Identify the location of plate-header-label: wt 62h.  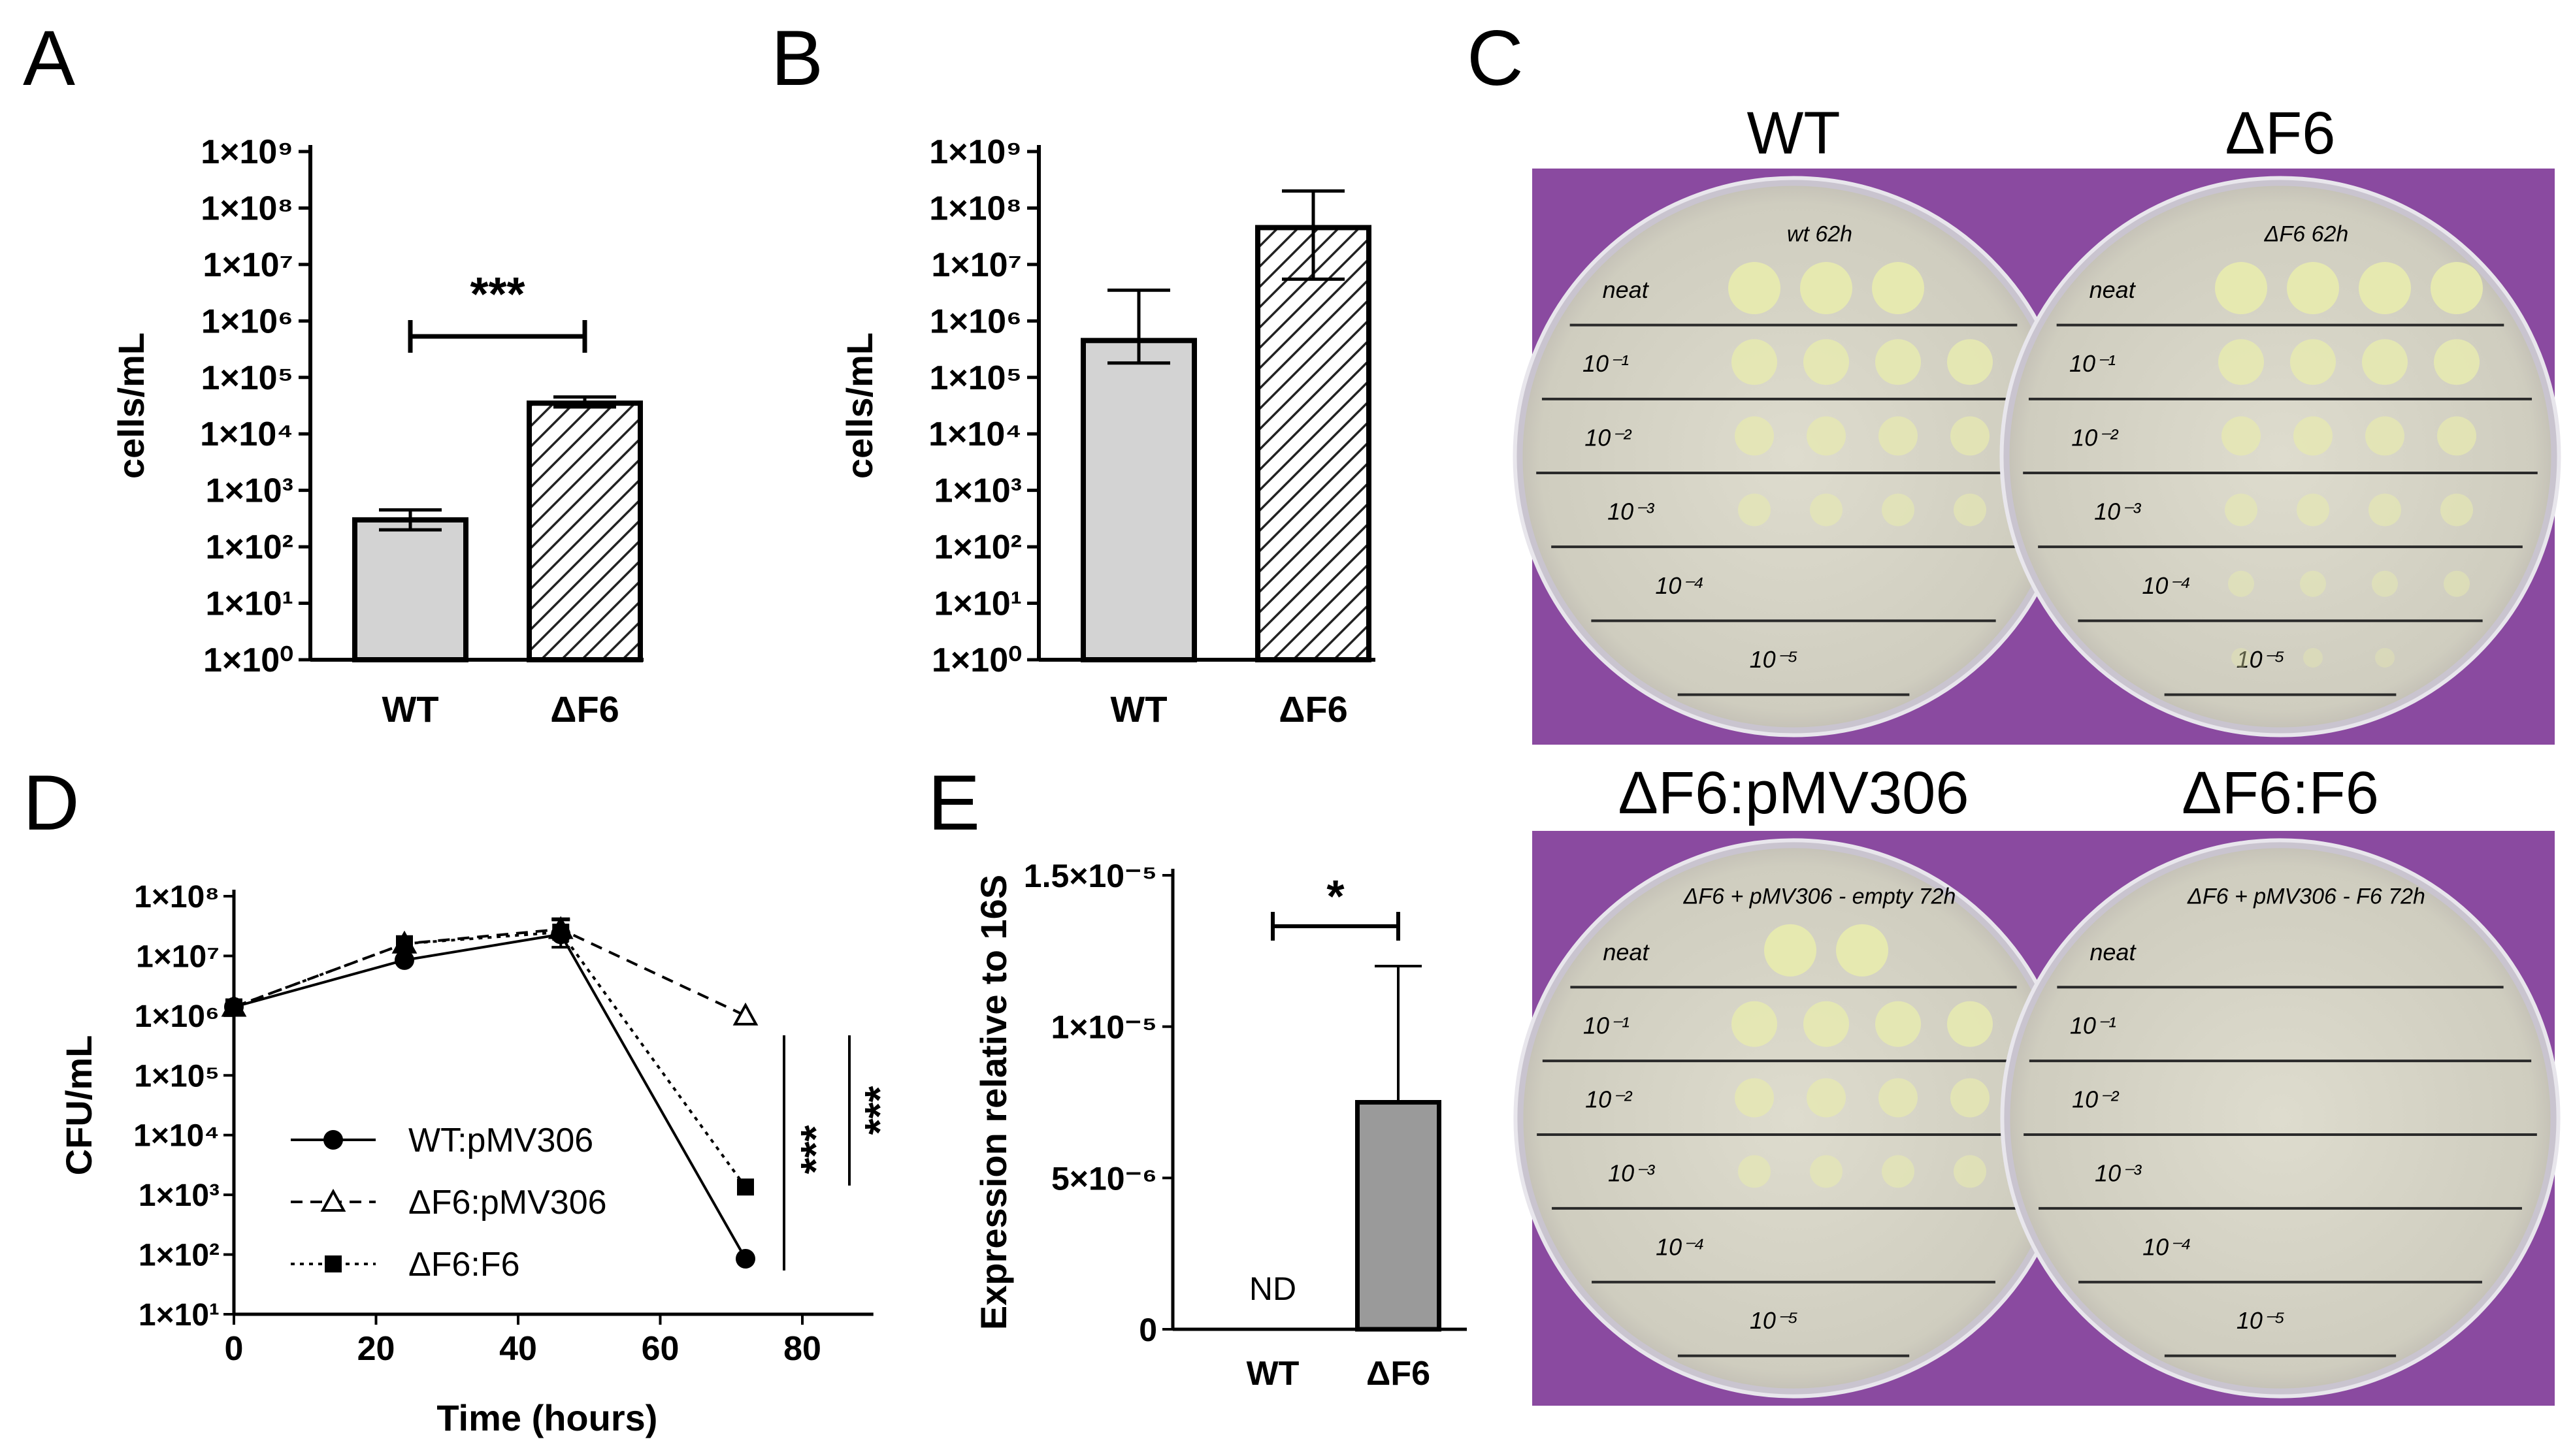
(1819, 233).